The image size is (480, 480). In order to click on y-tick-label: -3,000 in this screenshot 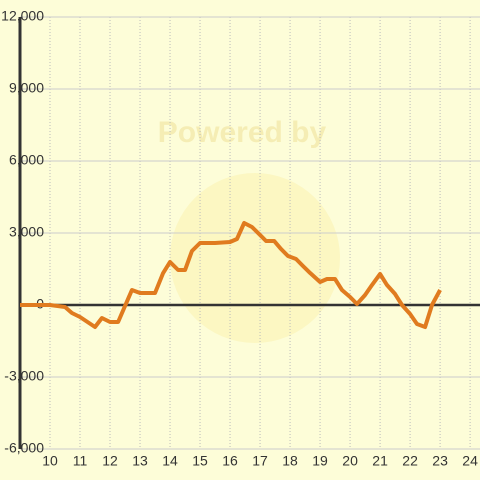, I will do `click(24, 376)`.